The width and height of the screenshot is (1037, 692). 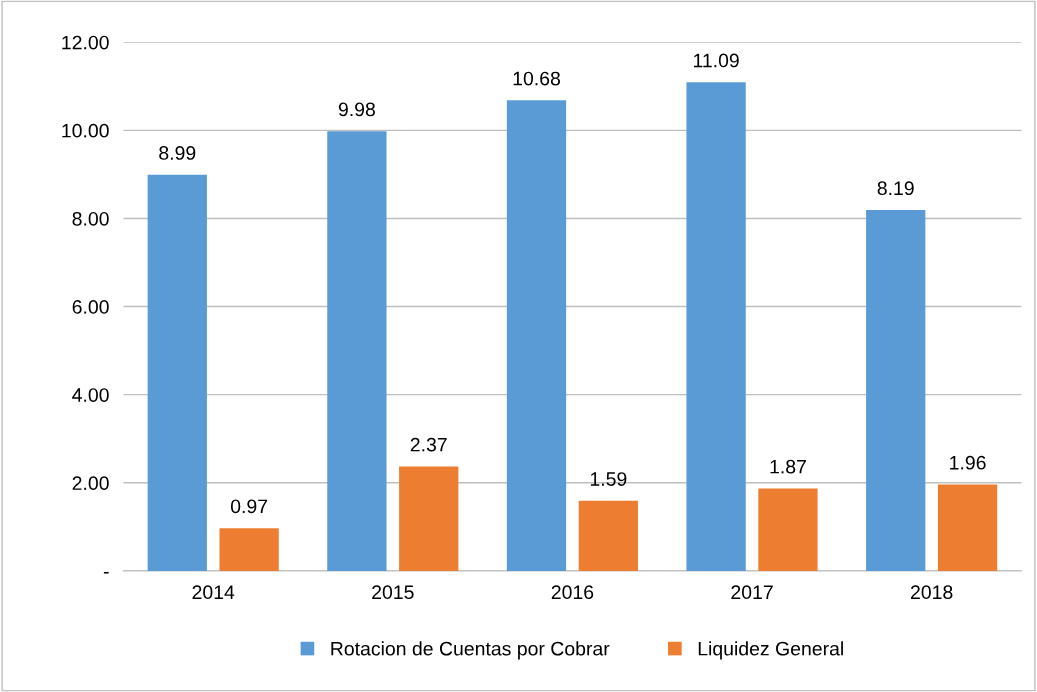 What do you see at coordinates (770, 650) in the screenshot?
I see `legend-label: Liquidez General` at bounding box center [770, 650].